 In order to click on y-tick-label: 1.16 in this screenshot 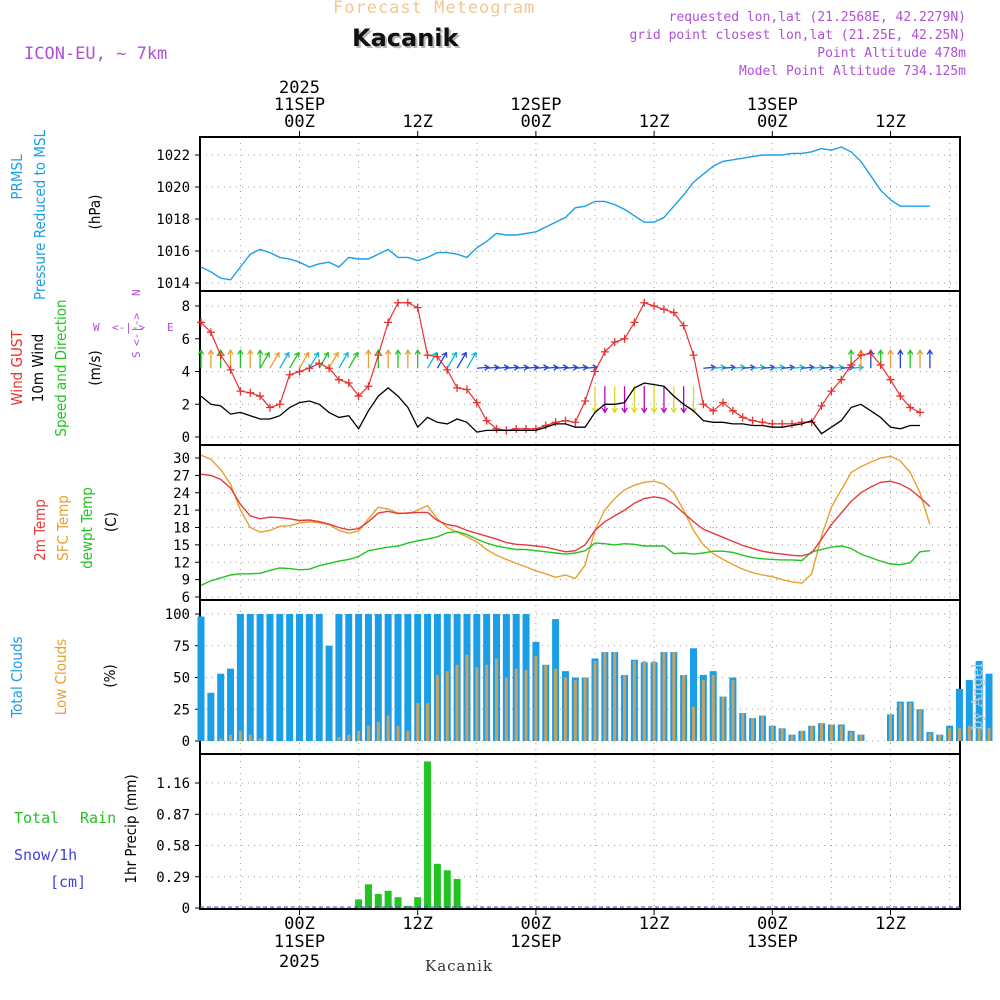, I will do `click(173, 784)`.